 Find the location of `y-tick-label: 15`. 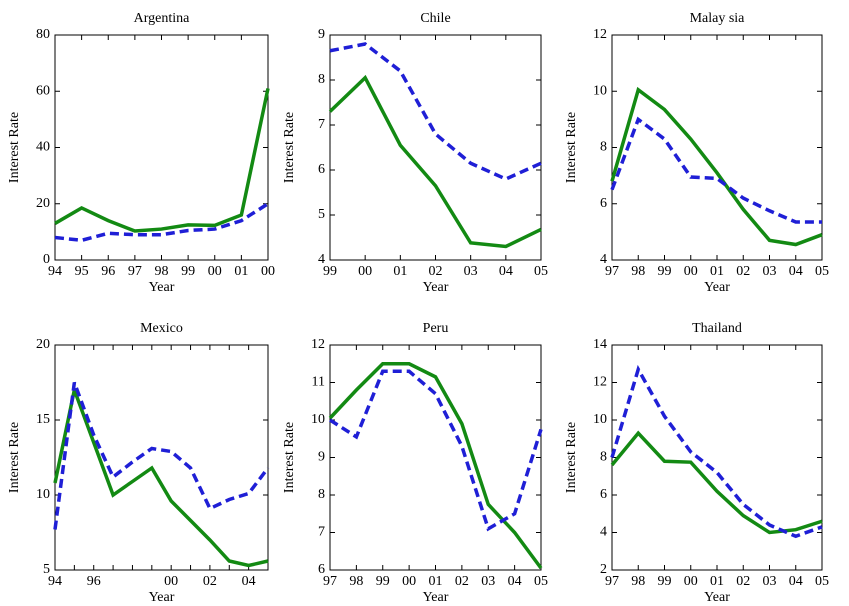

y-tick-label: 15 is located at coordinates (43, 419).